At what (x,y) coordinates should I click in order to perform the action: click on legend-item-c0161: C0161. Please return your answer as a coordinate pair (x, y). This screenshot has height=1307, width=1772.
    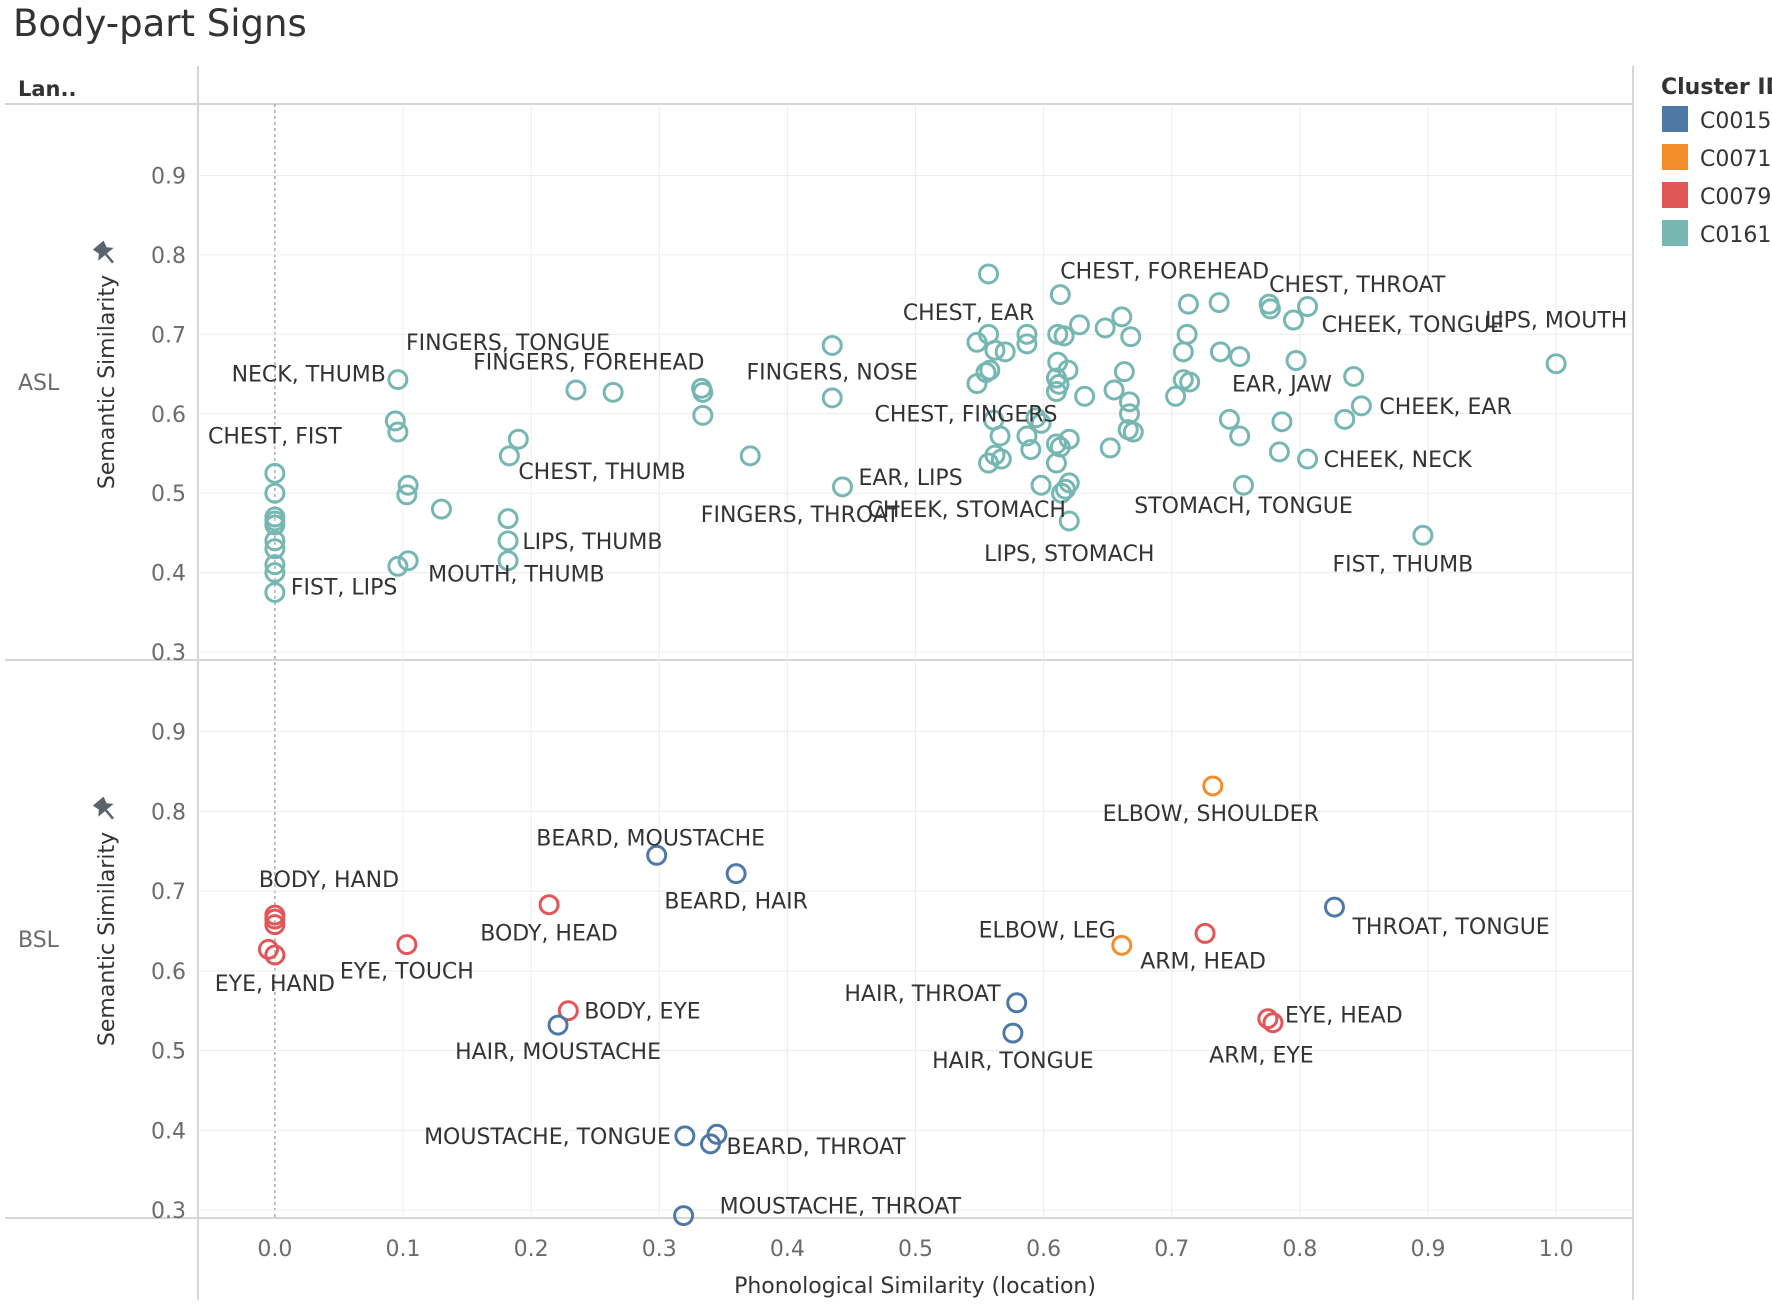
    Looking at the image, I should click on (1716, 234).